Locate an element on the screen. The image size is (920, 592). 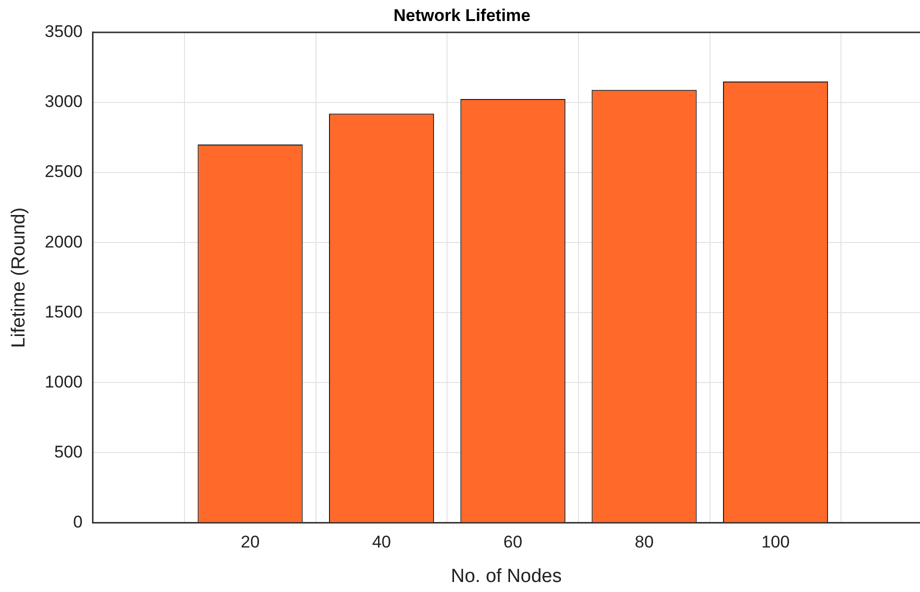
x-tick-label: 20 is located at coordinates (250, 542).